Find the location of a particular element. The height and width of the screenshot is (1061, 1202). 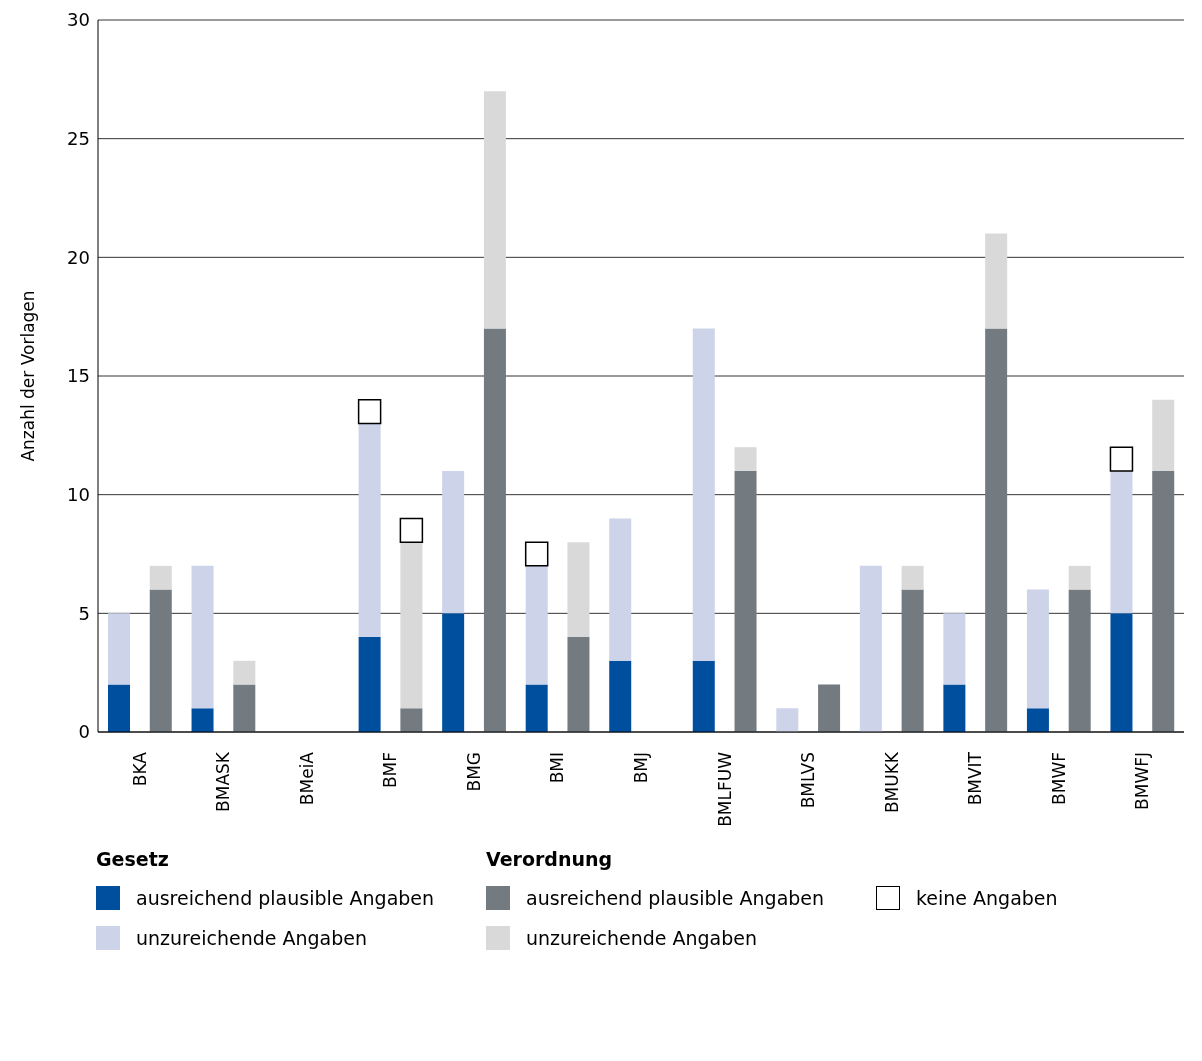

x-tick-label: BMVIT is located at coordinates (975, 778).